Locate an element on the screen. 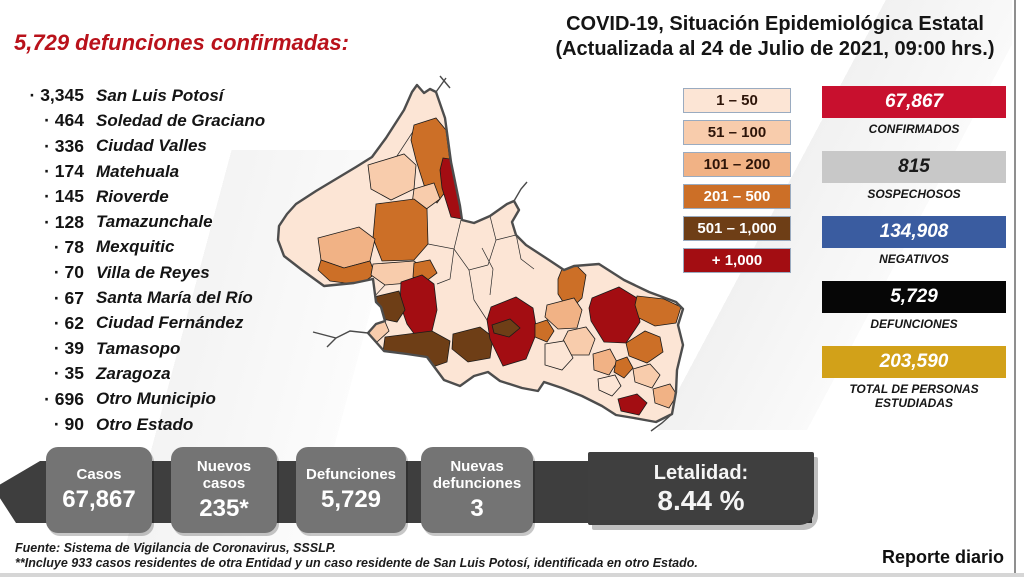 The height and width of the screenshot is (577, 1024). list-item: 78 Mexquitic is located at coordinates (140, 247).